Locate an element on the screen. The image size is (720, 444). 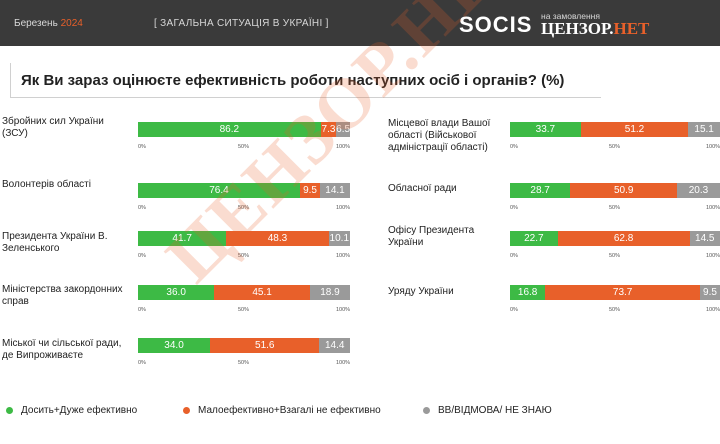
bar-segment-effective: 28.7 is located at coordinates (540, 190).